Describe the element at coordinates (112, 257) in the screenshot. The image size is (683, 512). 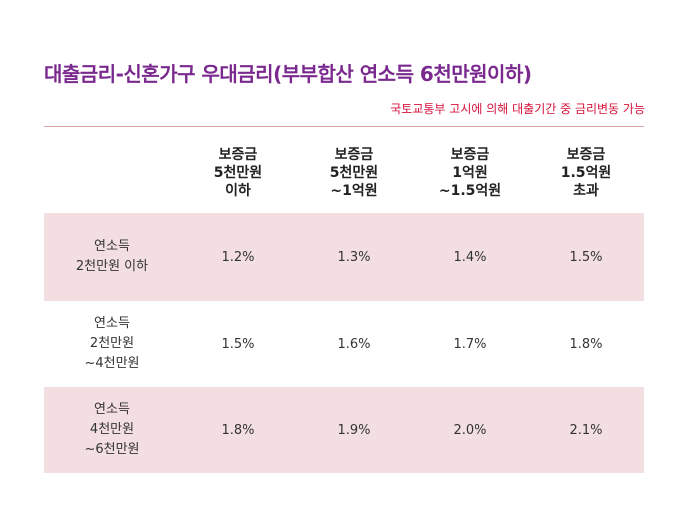
I see `row-header: 연소득 2천만원 이하` at that location.